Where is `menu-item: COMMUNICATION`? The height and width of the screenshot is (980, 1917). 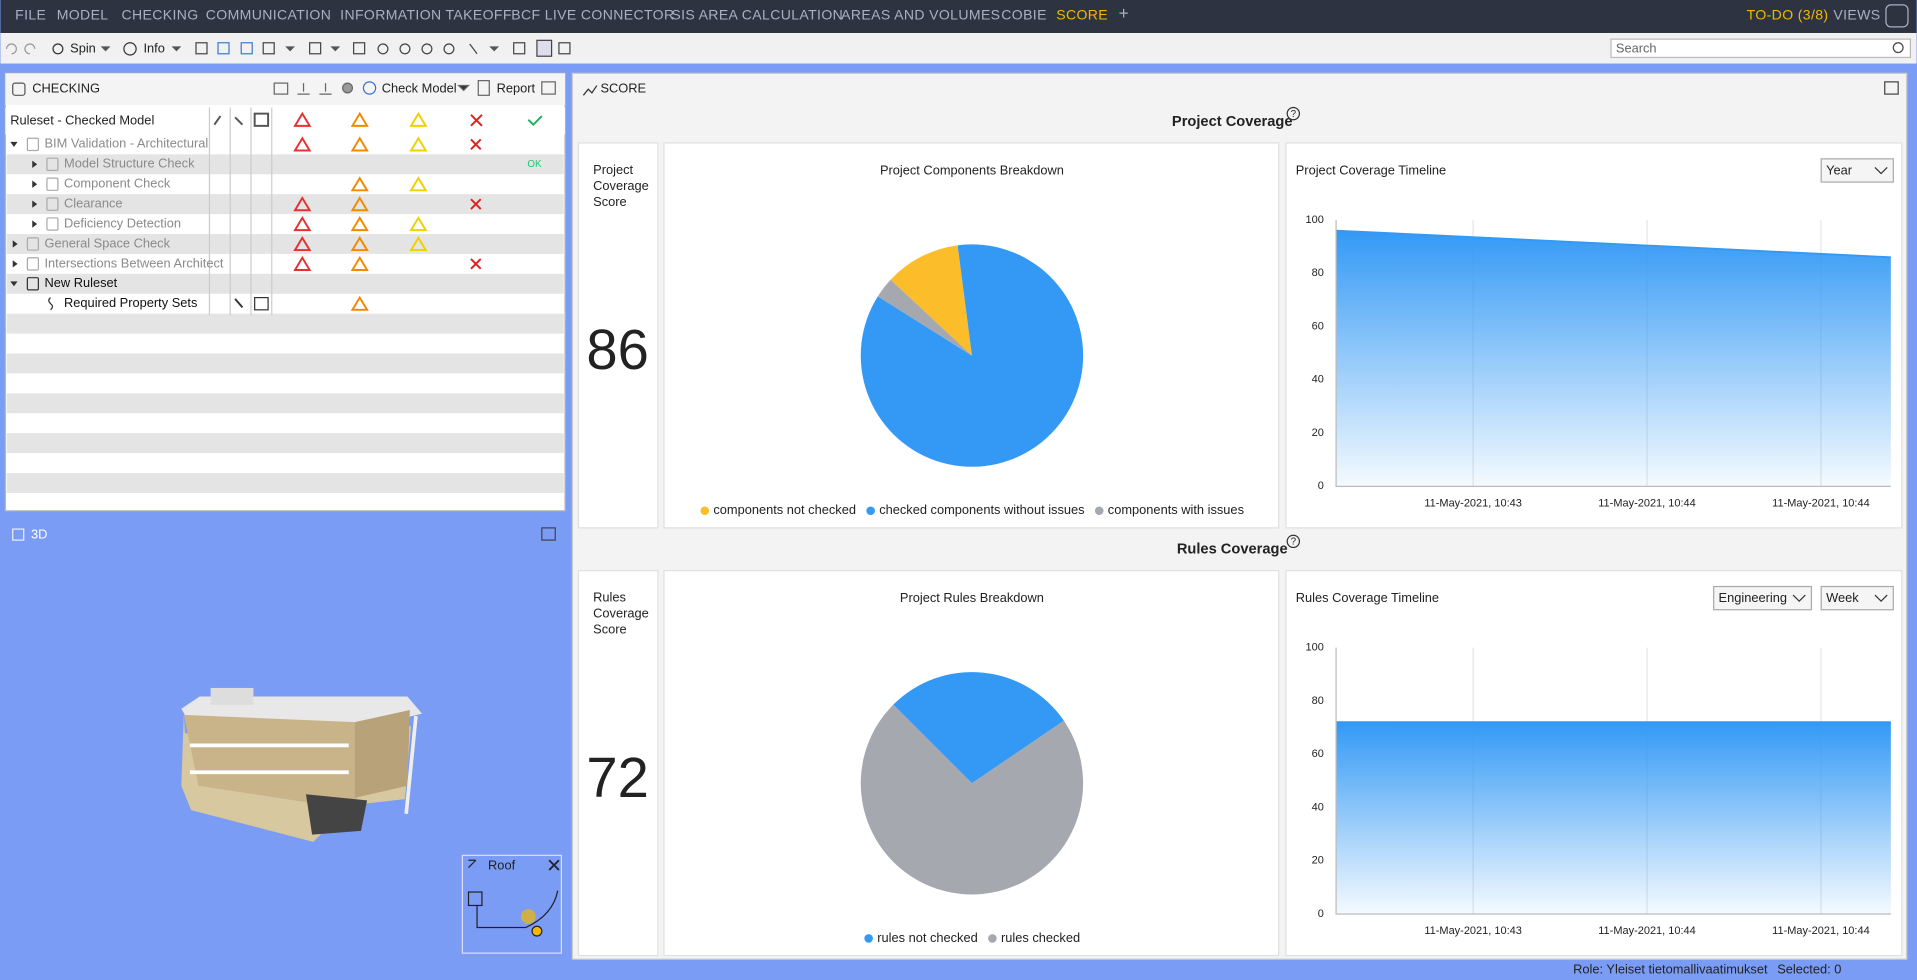 menu-item: COMMUNICATION is located at coordinates (268, 15).